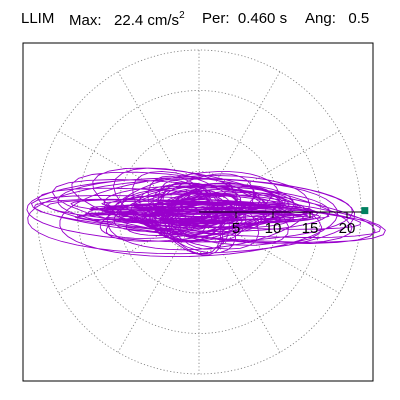  Describe the element at coordinates (216, 18) in the screenshot. I see `period-label: Per:` at that location.